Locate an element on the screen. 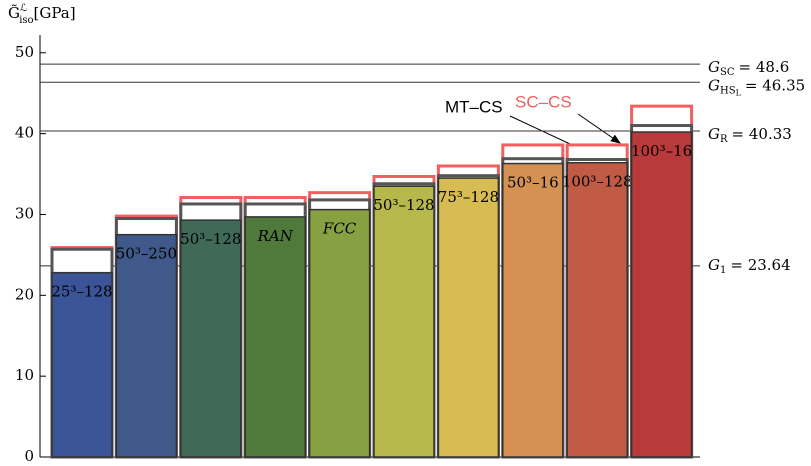 This screenshot has height=466, width=811. bar-label: 100³–128 is located at coordinates (597, 182).